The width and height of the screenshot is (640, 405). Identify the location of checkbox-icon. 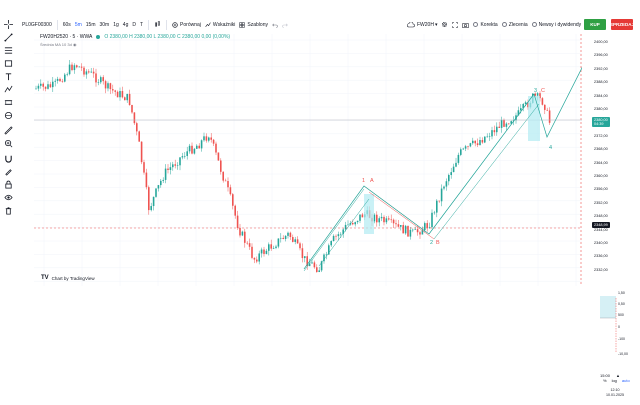
(534, 24).